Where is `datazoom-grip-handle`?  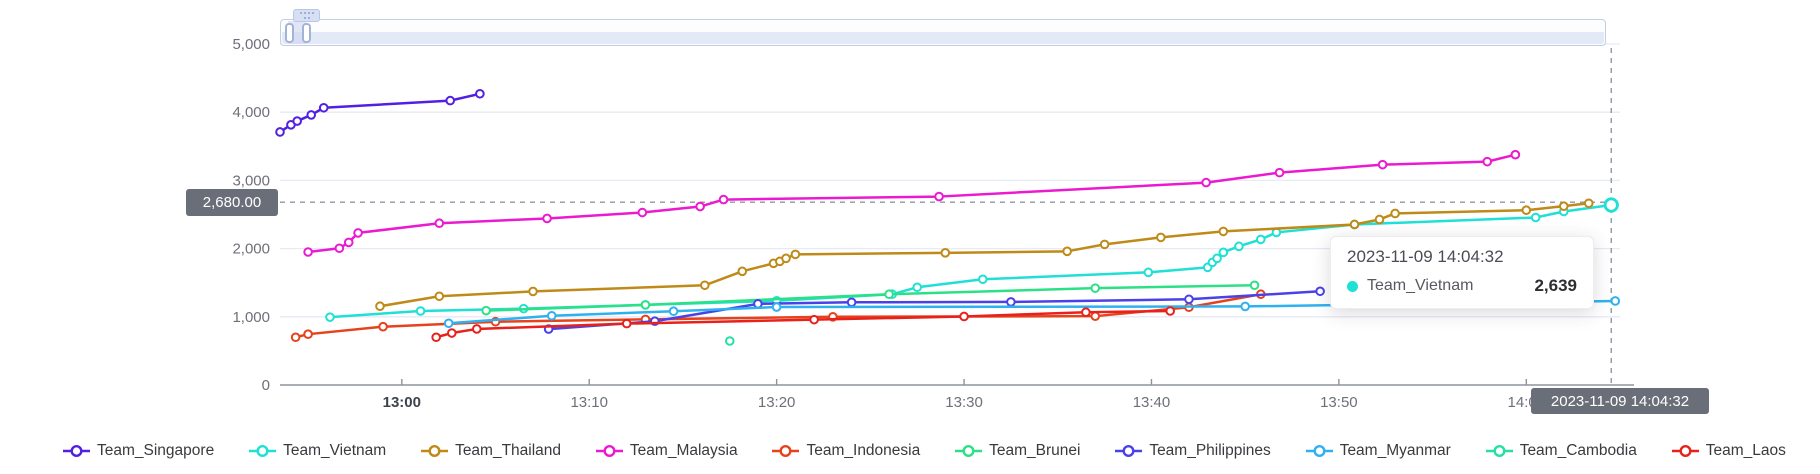
datazoom-grip-handle is located at coordinates (306, 15).